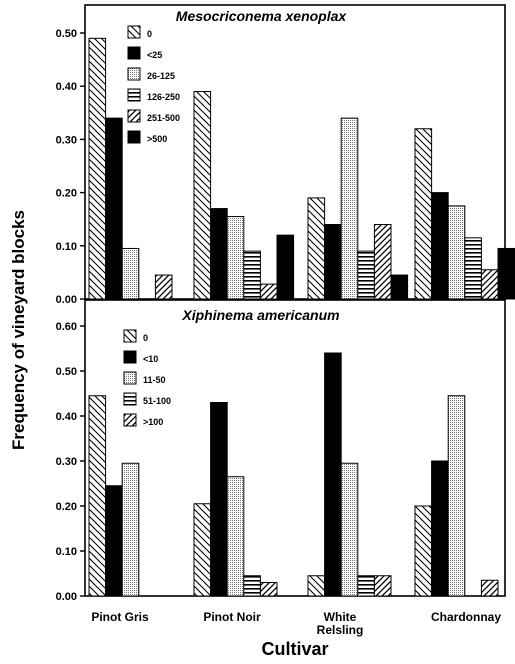 Image resolution: width=515 pixels, height=664 pixels. Describe the element at coordinates (153, 422) in the screenshot. I see `legend-label: >100` at that location.